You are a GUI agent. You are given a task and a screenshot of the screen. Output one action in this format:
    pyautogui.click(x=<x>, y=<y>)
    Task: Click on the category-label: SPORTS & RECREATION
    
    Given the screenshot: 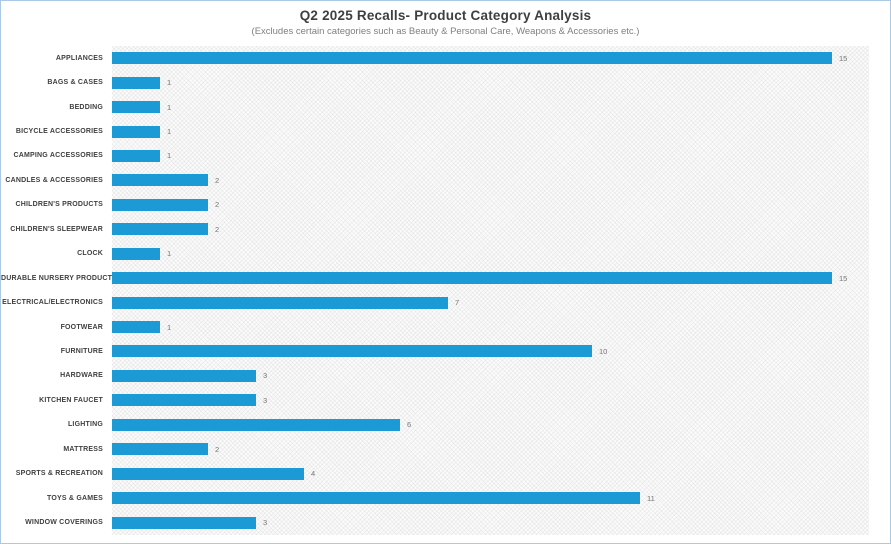 What is the action you would take?
    pyautogui.click(x=59, y=474)
    